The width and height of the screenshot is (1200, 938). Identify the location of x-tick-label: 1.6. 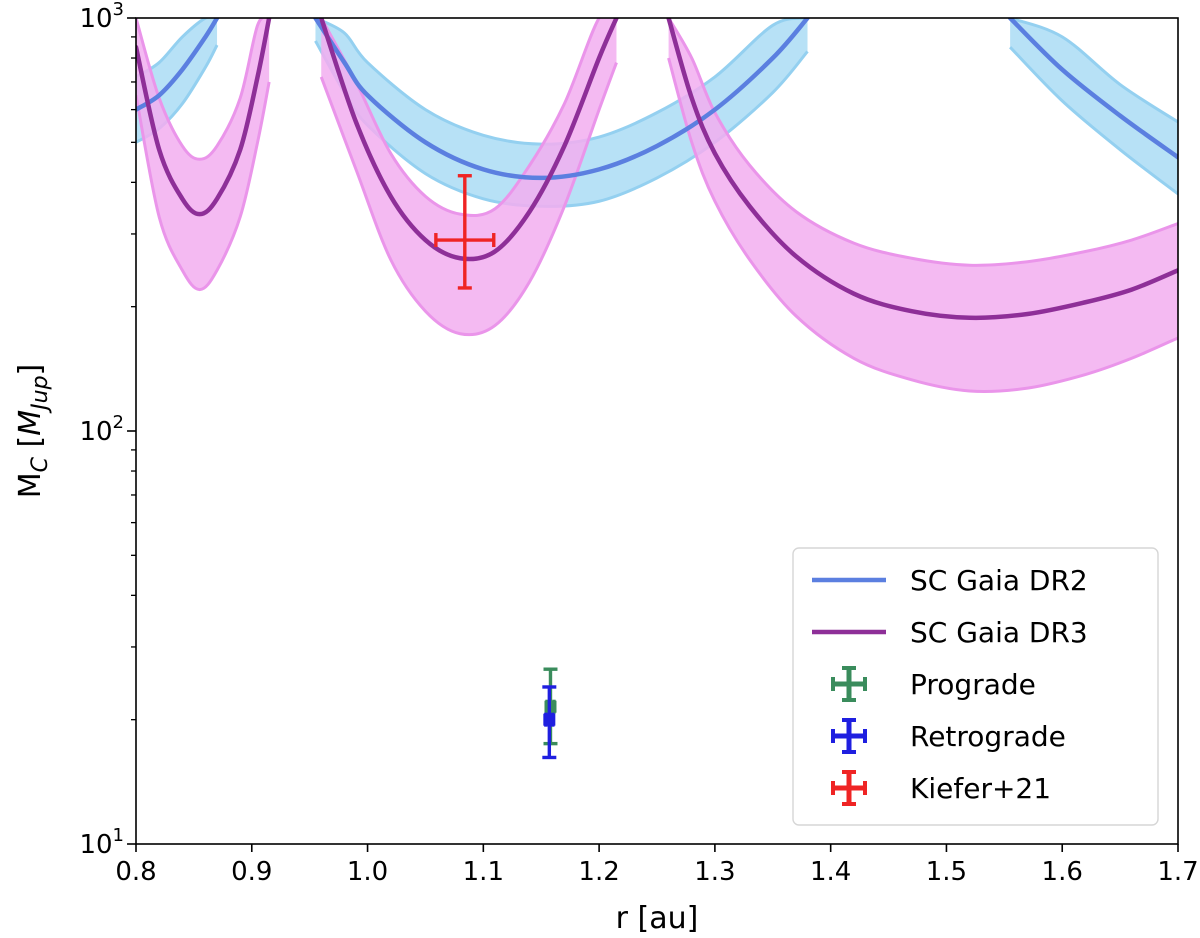
(1062, 872).